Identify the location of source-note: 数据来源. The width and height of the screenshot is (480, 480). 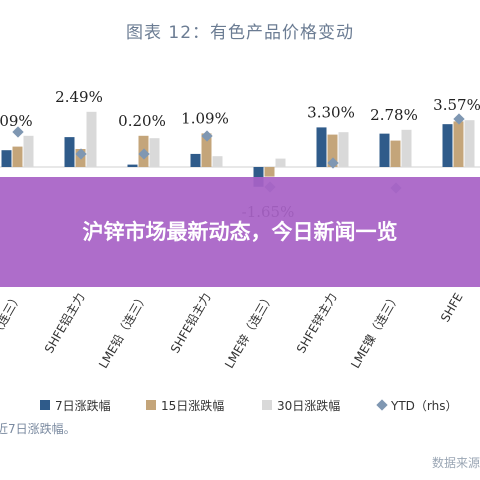
(455, 463).